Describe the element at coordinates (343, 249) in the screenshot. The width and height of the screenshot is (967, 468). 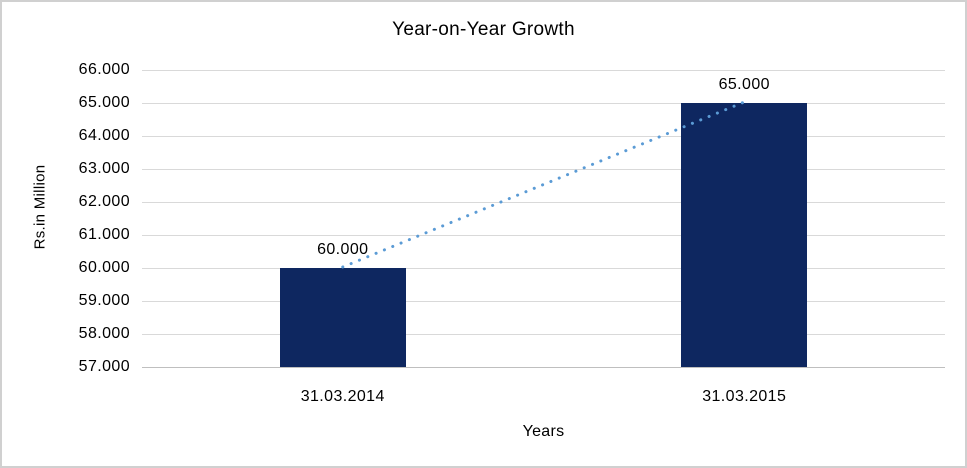
I see `data-label: 60.000` at that location.